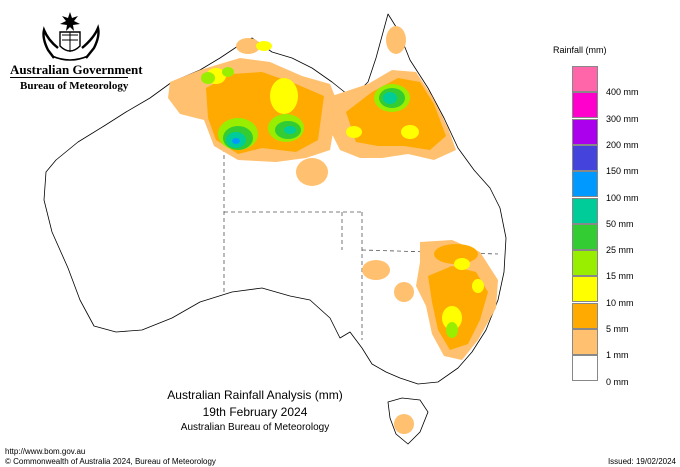  I want to click on government-name: Australian Government, so click(76, 69).